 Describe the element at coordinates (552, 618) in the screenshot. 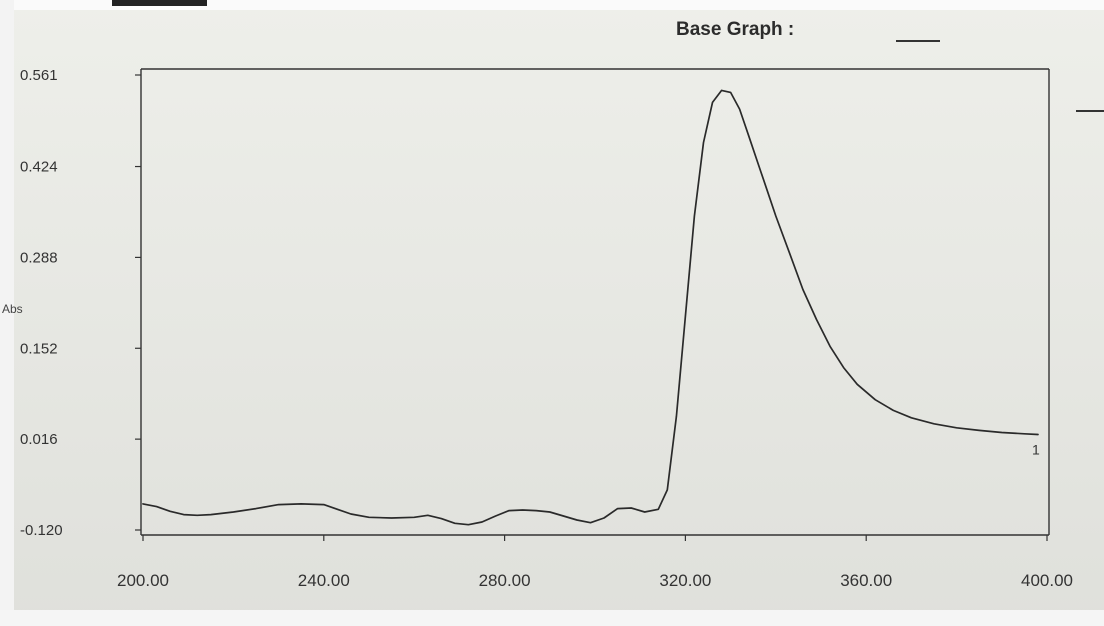

I see `bottom-edge-strip` at that location.